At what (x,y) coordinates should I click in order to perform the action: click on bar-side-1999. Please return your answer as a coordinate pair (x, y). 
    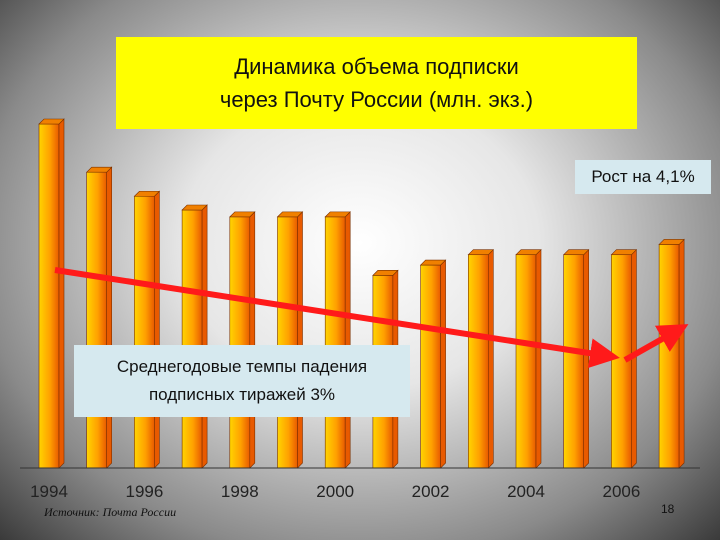
    Looking at the image, I should click on (300, 340).